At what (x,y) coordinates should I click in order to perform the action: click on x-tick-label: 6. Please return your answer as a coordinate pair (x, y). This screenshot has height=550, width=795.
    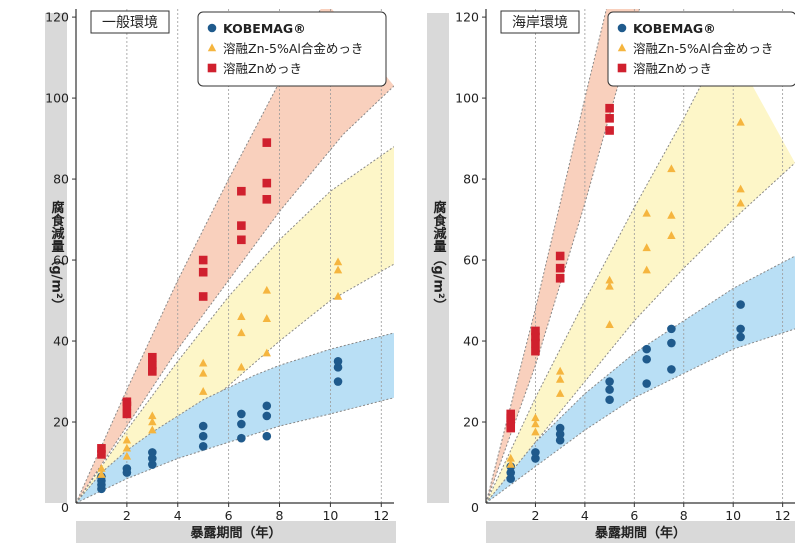
    Looking at the image, I should click on (634, 515).